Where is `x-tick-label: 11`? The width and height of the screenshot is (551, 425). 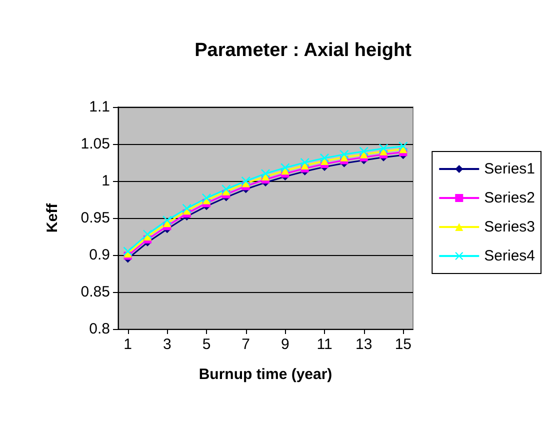
x-tick-label: 11 is located at coordinates (324, 344).